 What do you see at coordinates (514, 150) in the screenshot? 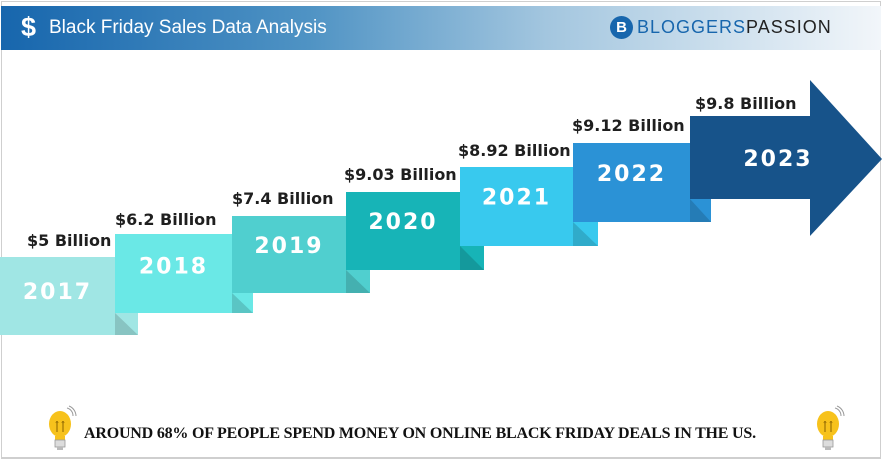
I see `value-label-2021: $8.92 Billion` at bounding box center [514, 150].